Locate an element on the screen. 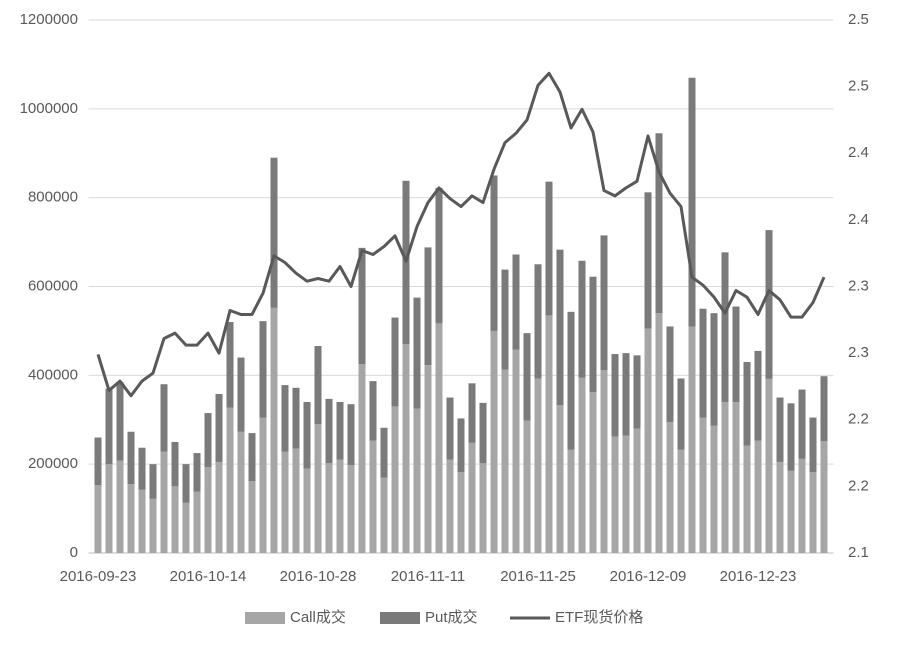 The image size is (898, 645). x-tick-label: 2016-09-23 is located at coordinates (98, 576).